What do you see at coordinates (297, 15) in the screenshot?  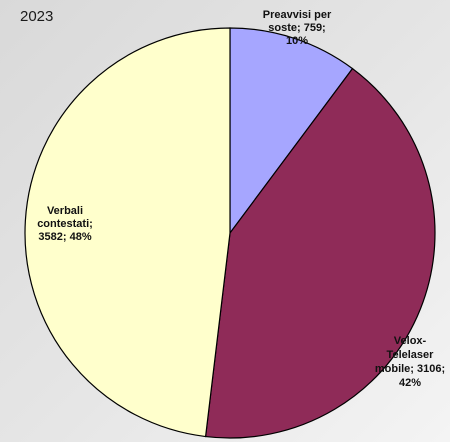 I see `data-label-line: Preavvisi per` at bounding box center [297, 15].